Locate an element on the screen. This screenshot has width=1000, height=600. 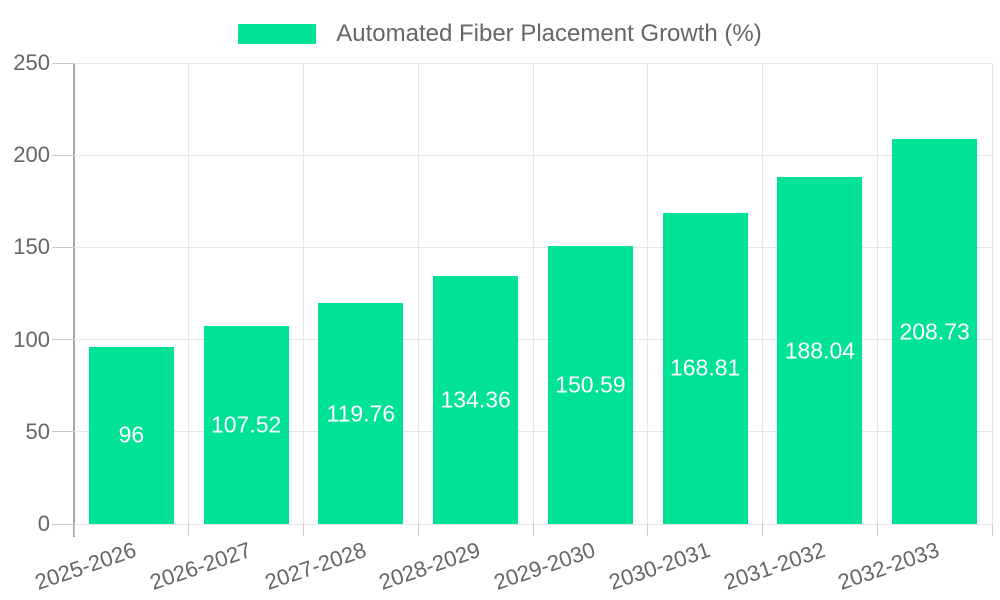
x-axis-label: 2030-2031 is located at coordinates (659, 566).